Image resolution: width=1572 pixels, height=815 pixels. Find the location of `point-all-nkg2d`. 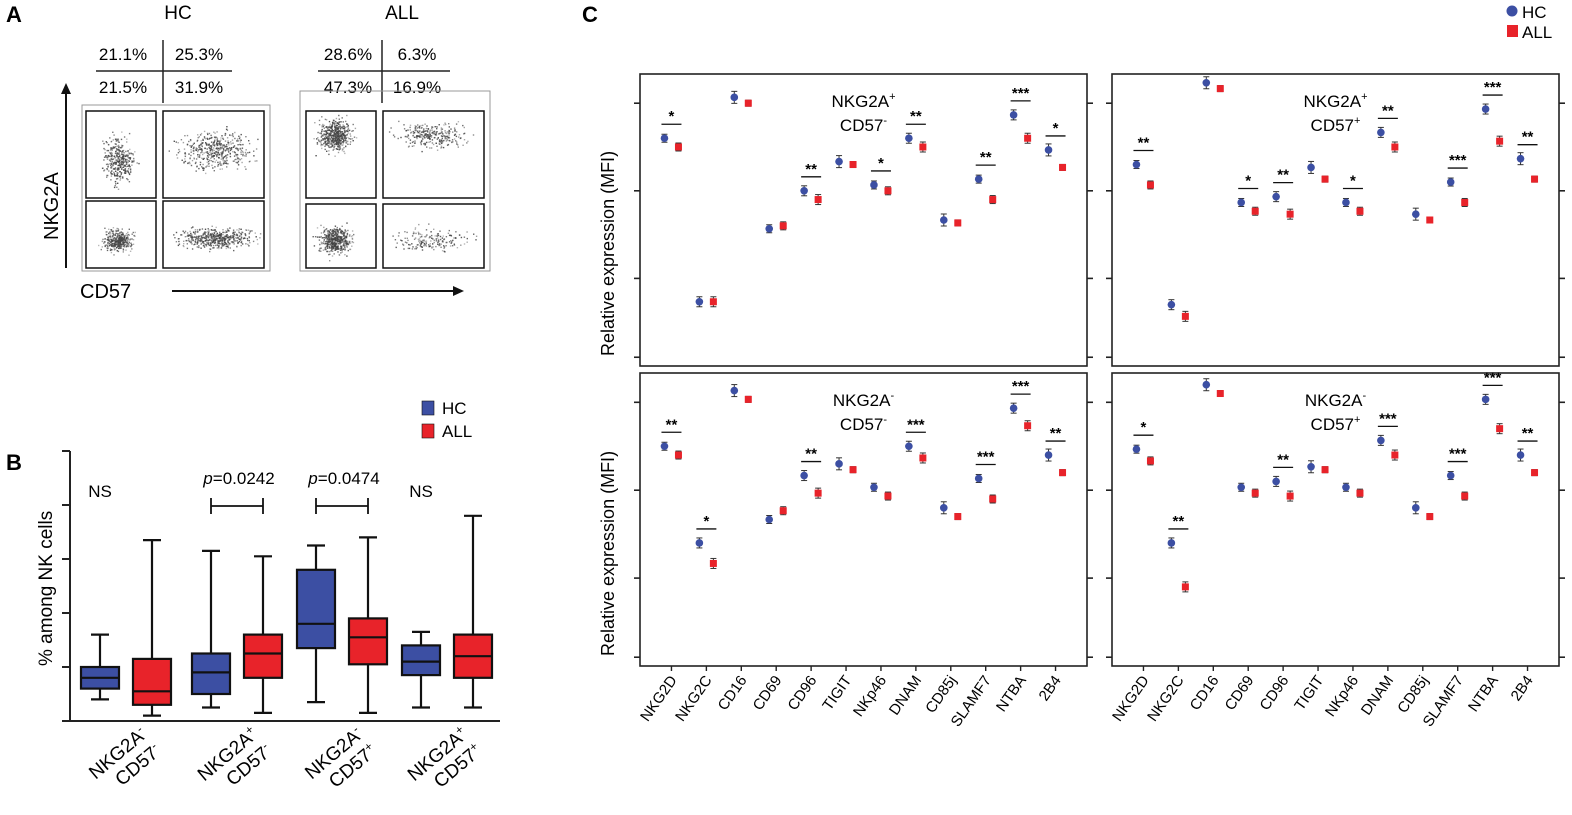

point-all-nkg2d is located at coordinates (678, 147).